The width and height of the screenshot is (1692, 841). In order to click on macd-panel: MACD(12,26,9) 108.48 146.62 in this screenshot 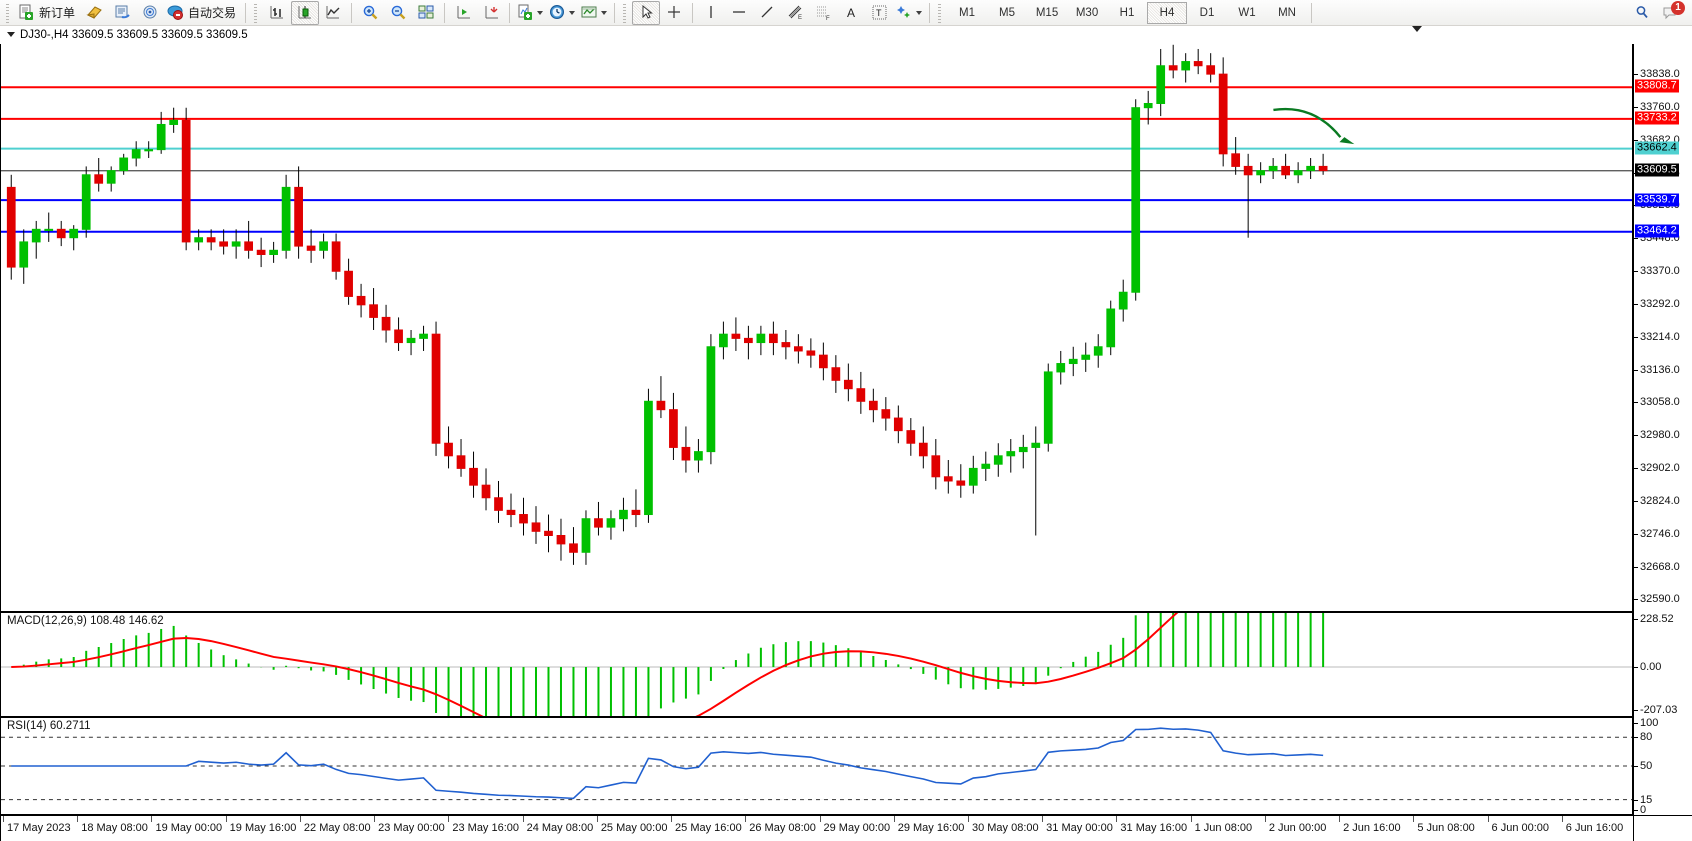, I will do `click(816, 664)`.